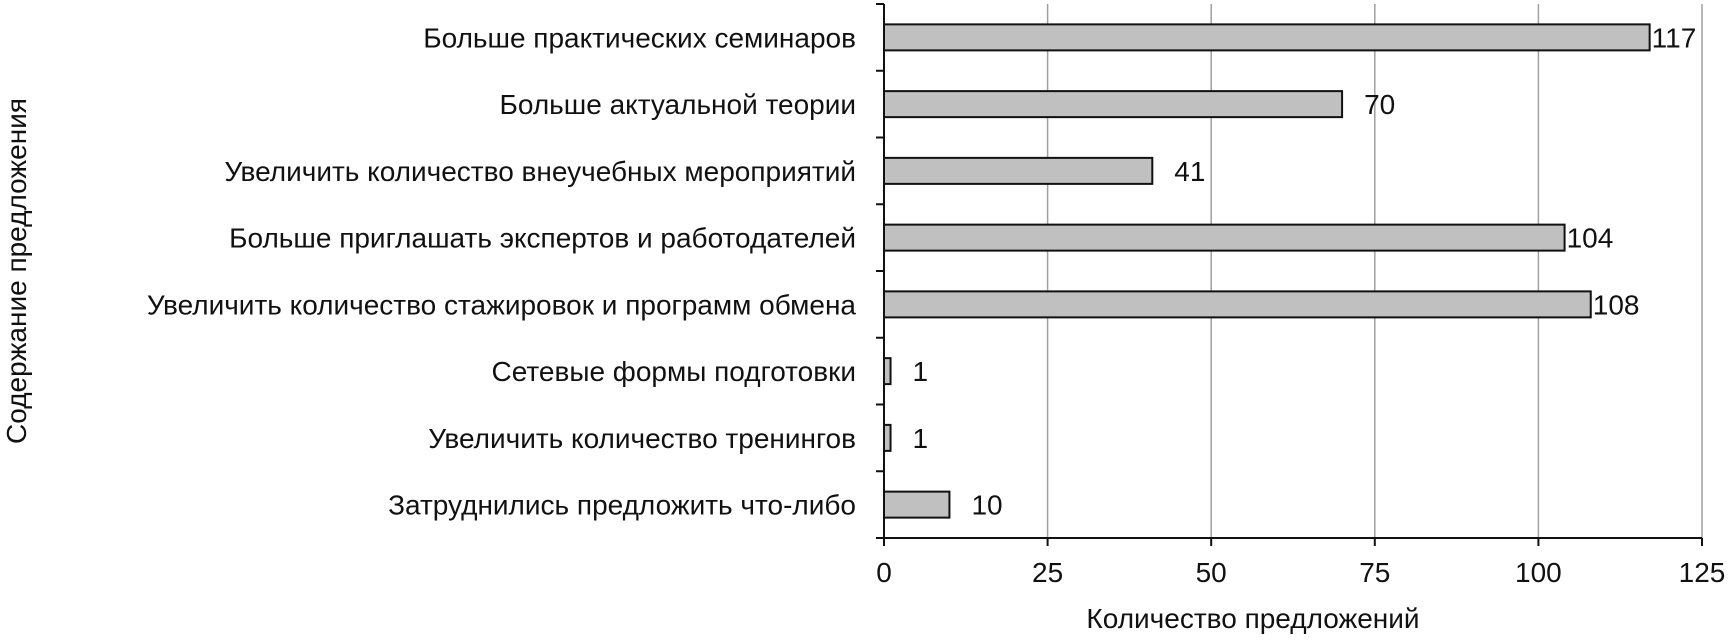  What do you see at coordinates (639, 37) in the screenshot?
I see `category-label: Больше практических семинаров` at bounding box center [639, 37].